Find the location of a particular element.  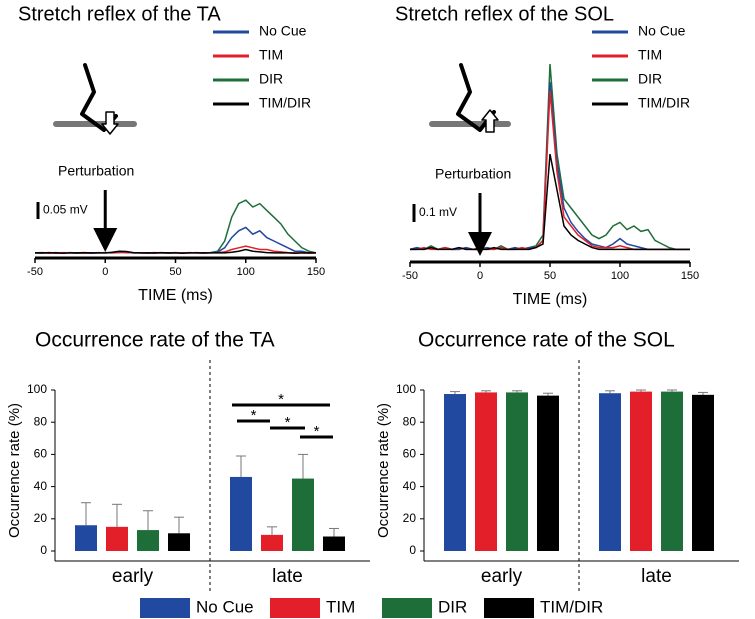

chart-title: Stretch reflex of the TA is located at coordinates (119, 14).